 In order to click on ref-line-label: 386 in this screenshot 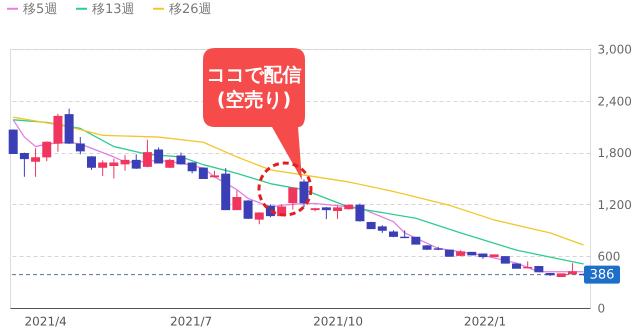, I will do `click(602, 275)`.